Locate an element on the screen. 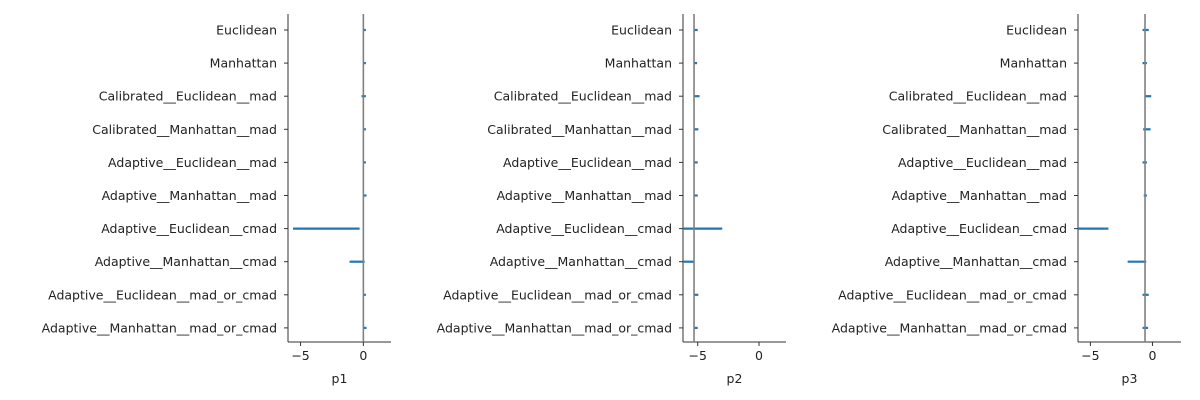 This screenshot has height=400, width=1200. x-axis-label: p1 is located at coordinates (340, 378).